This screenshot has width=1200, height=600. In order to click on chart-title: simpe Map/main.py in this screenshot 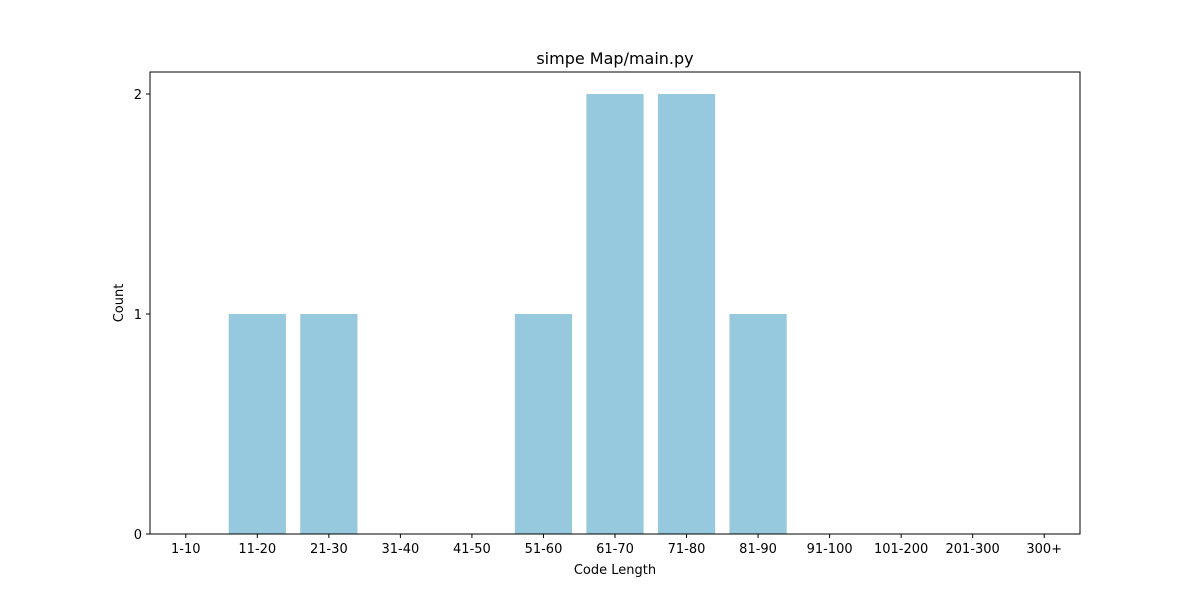, I will do `click(614, 58)`.